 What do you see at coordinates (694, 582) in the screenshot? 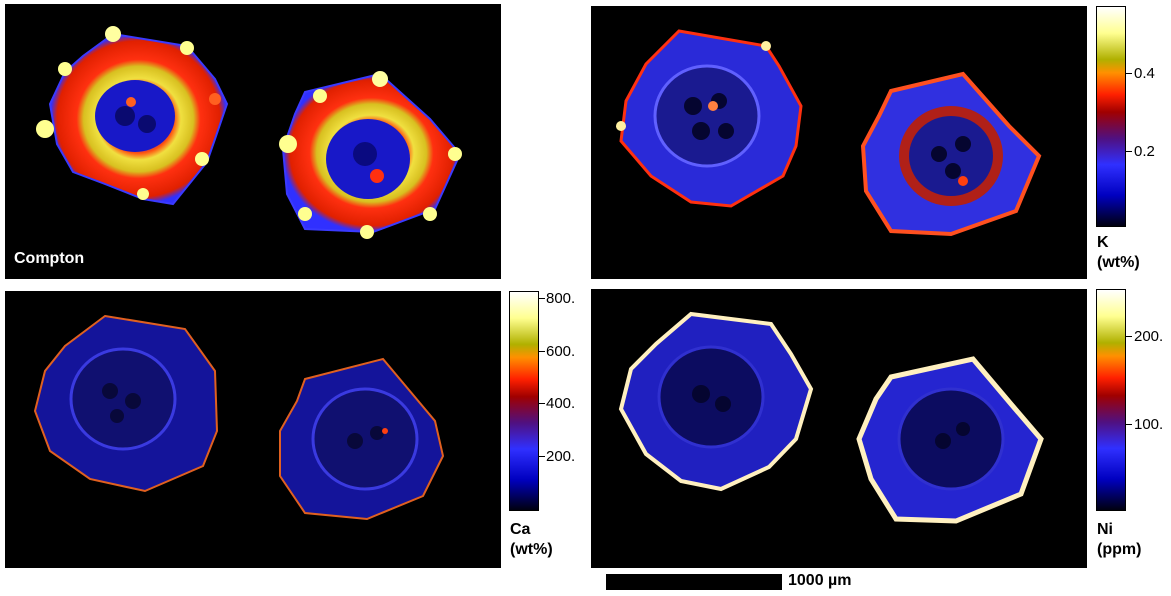
I see `scale-bar` at bounding box center [694, 582].